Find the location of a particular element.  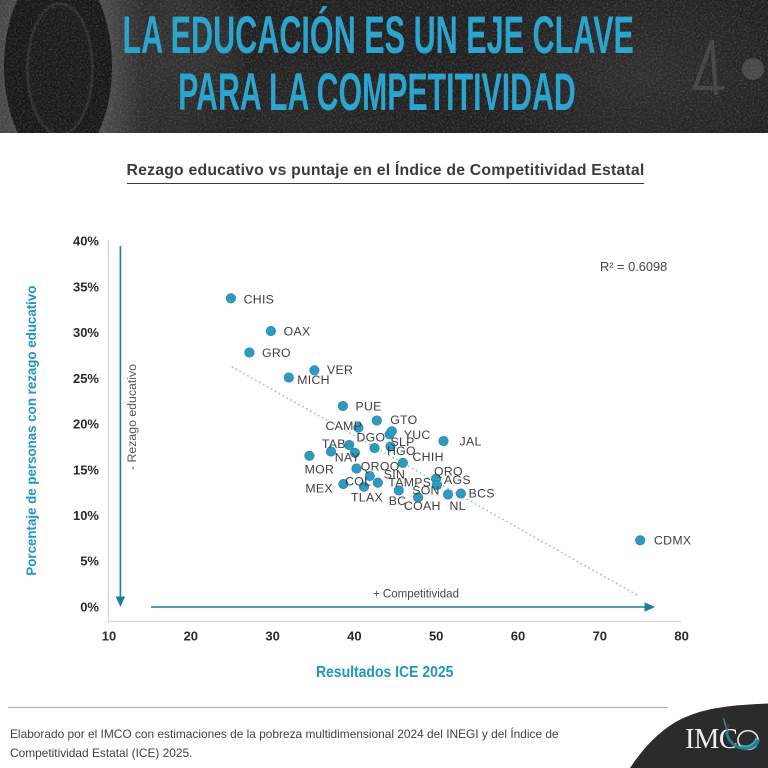

svg-text: 25% is located at coordinates (86, 378).